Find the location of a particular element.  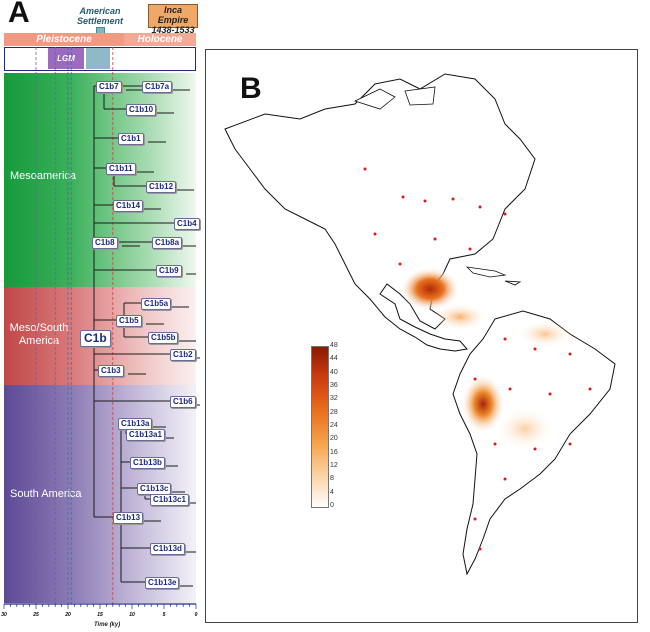

lgm-bar: LGM is located at coordinates (66, 58).